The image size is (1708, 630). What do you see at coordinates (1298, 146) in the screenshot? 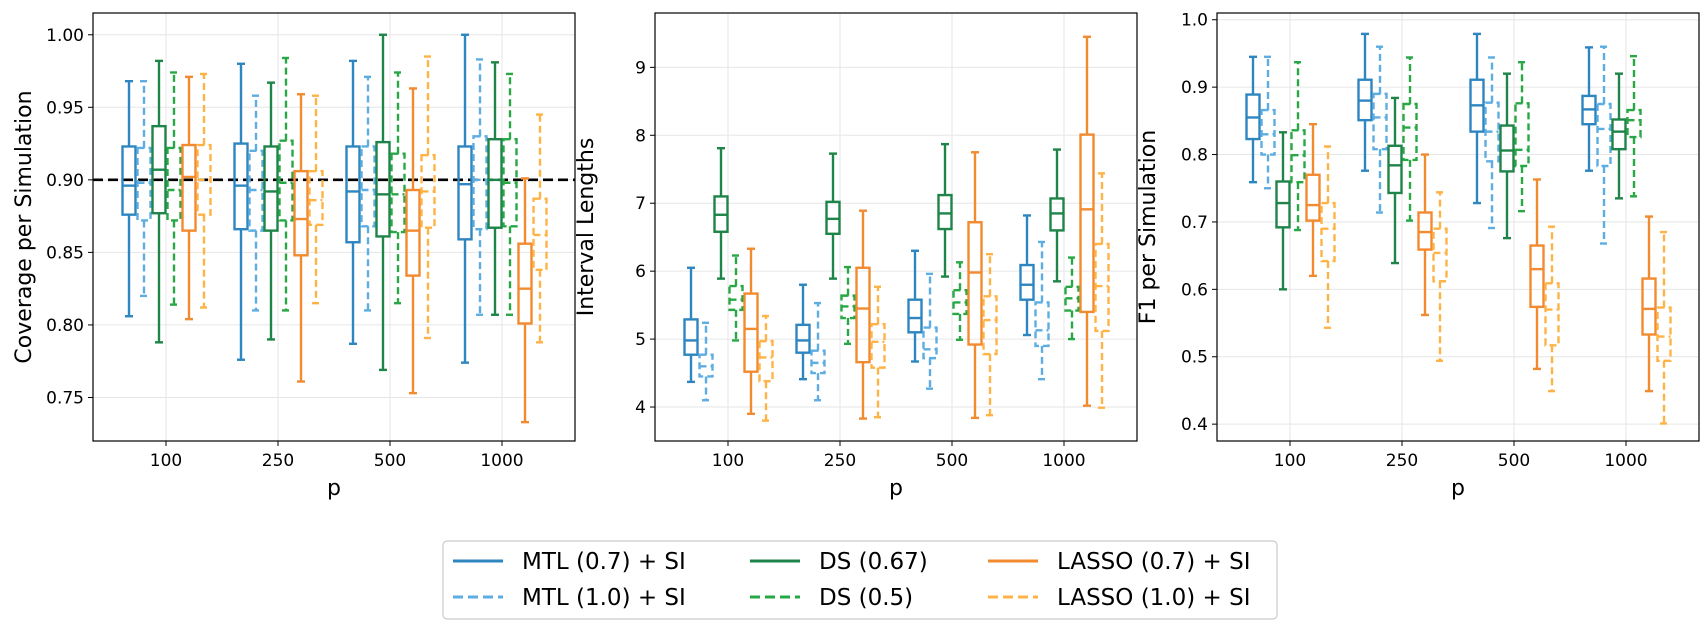
I see `box-ds-0-5--100` at bounding box center [1298, 146].